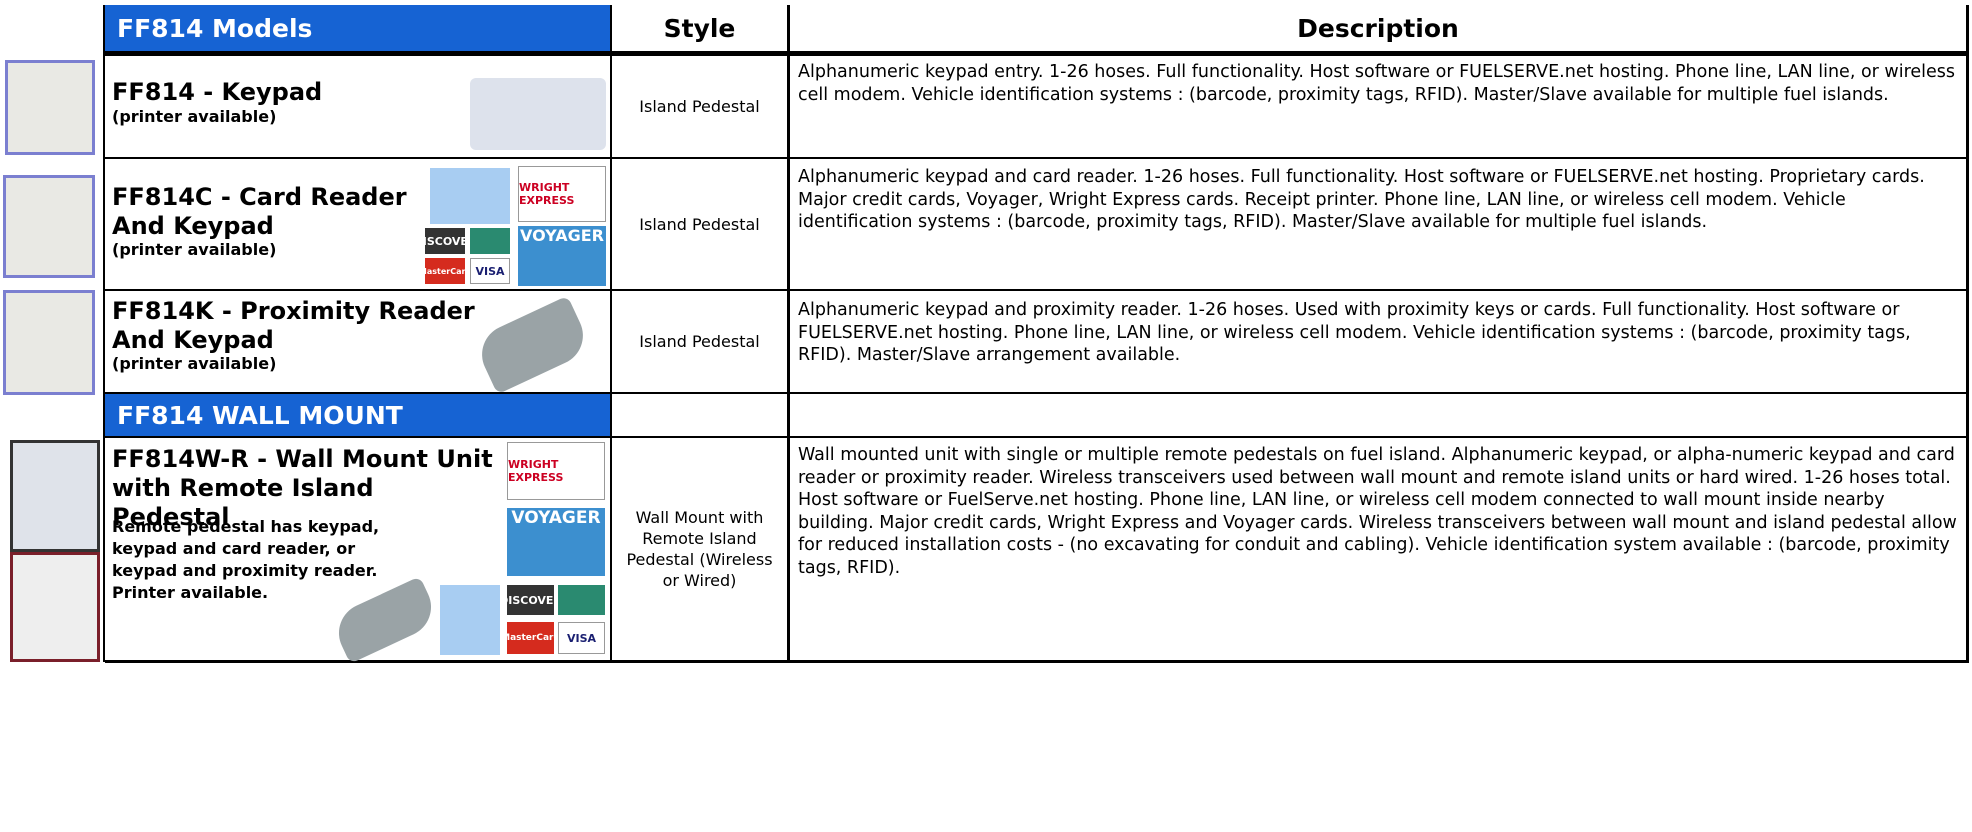 This screenshot has width=1972, height=832. What do you see at coordinates (357, 28) in the screenshot?
I see `header-models: FF814 Models` at bounding box center [357, 28].